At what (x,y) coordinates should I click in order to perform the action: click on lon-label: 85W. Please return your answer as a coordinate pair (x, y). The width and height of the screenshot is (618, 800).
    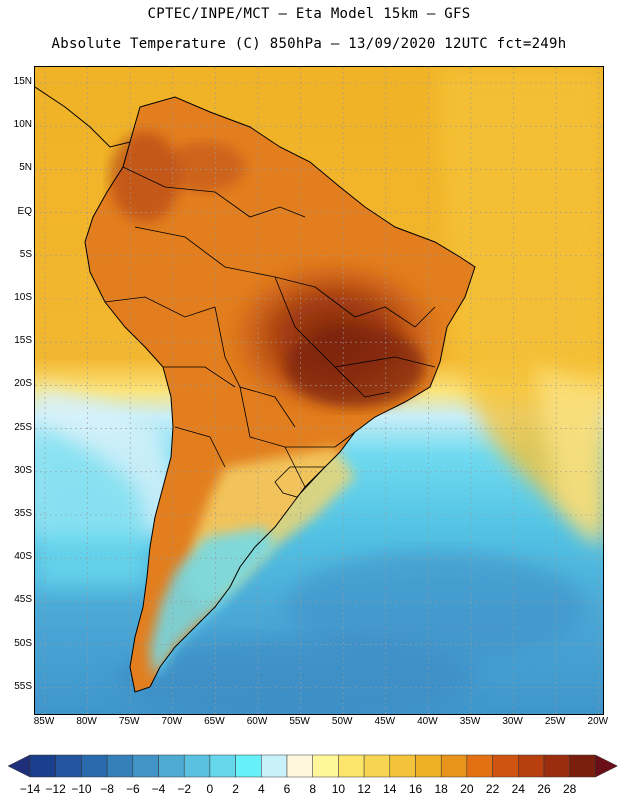
    Looking at the image, I should click on (44, 721).